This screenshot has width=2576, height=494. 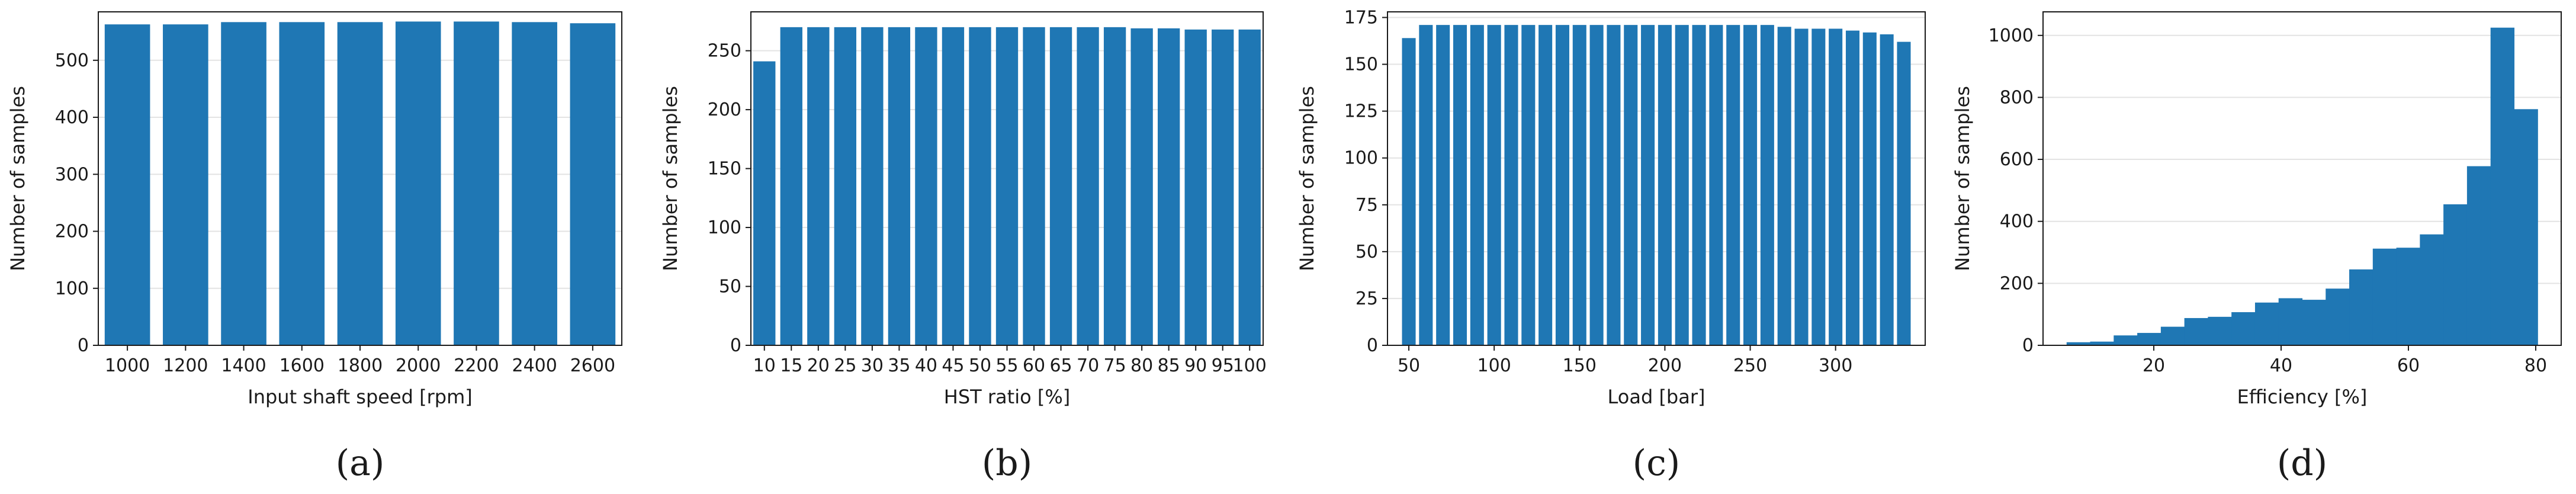 What do you see at coordinates (360, 397) in the screenshot?
I see `x-axis-label: Input shaft speed [rpm]` at bounding box center [360, 397].